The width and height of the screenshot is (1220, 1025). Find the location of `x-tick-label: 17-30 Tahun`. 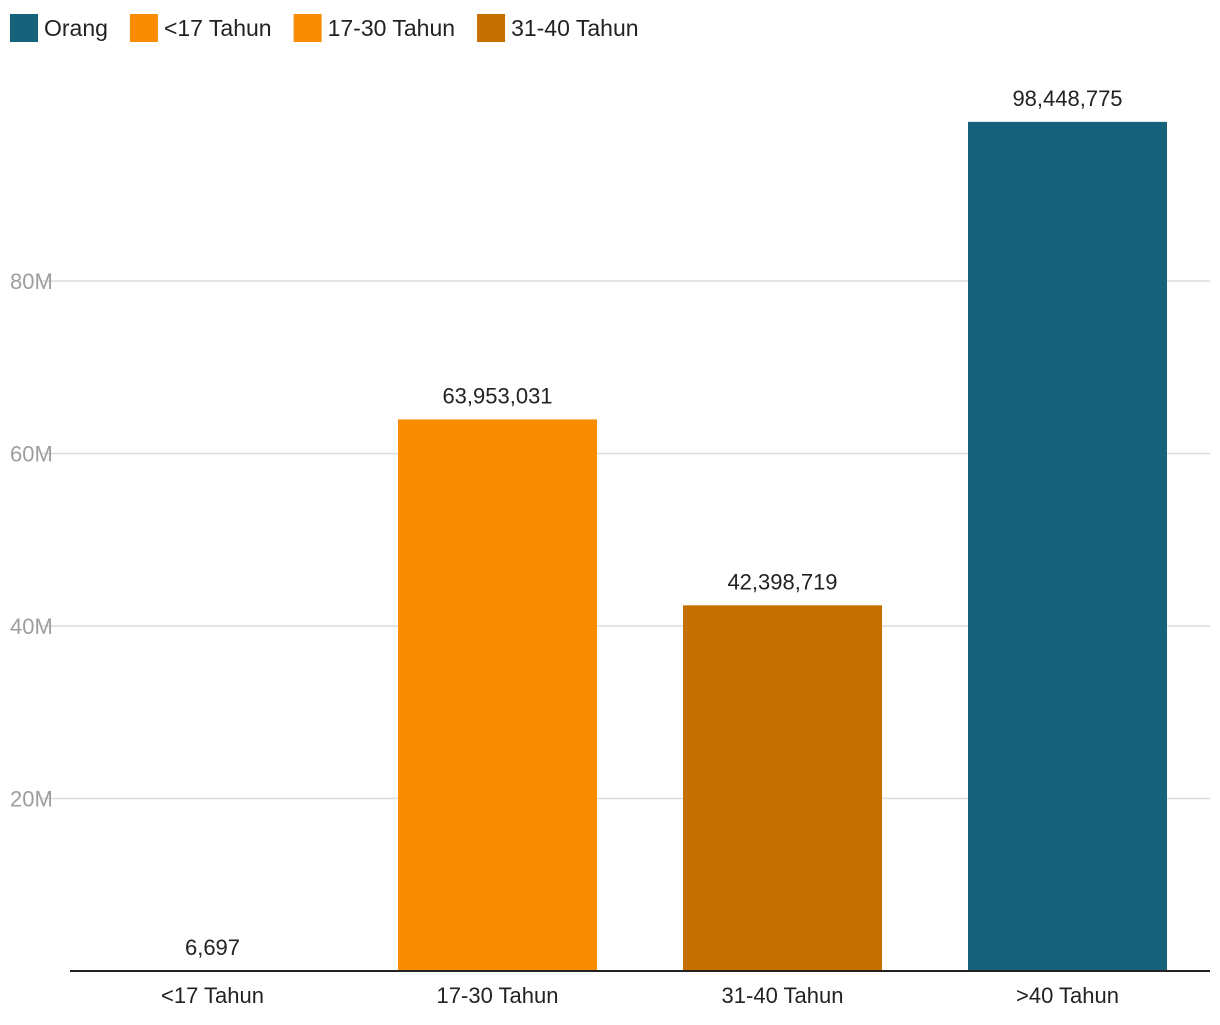

x-tick-label: 17-30 Tahun is located at coordinates (498, 995).